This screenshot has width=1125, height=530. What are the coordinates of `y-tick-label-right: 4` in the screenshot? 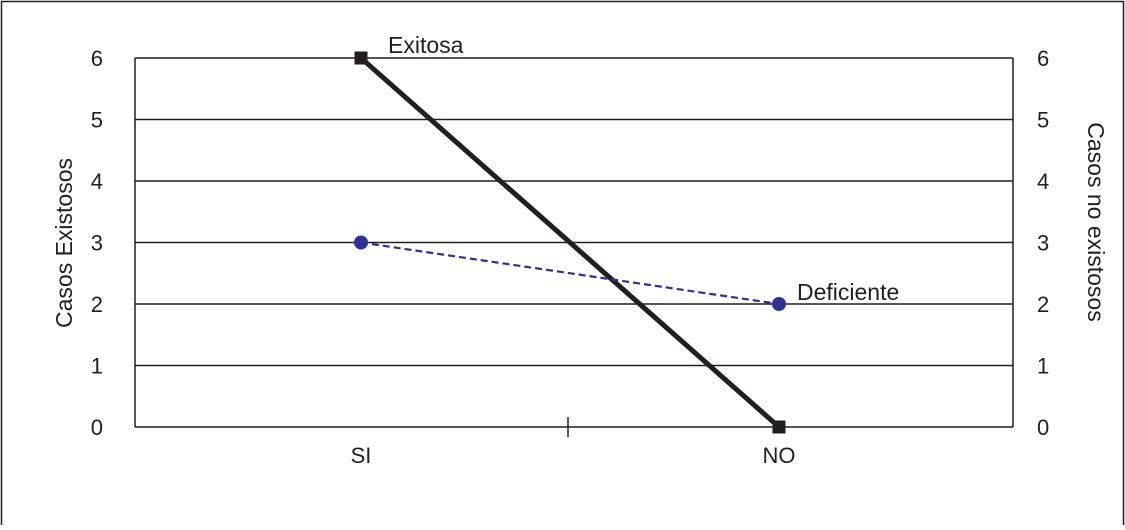 It's located at (1043, 181).